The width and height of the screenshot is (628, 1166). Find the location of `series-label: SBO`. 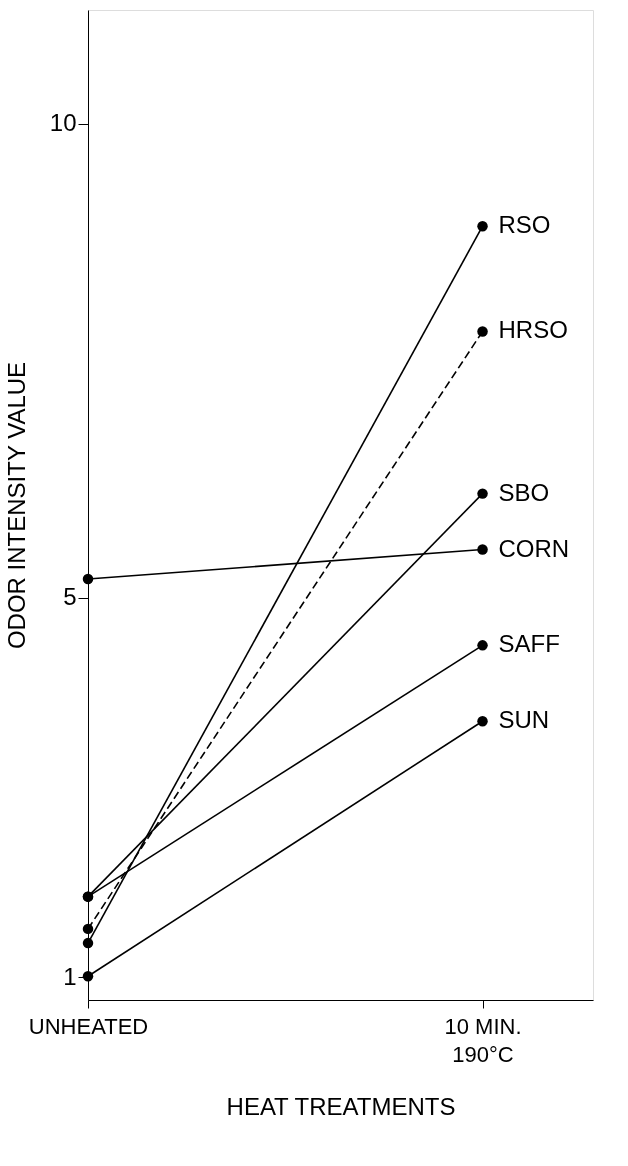

series-label: SBO is located at coordinates (524, 492).